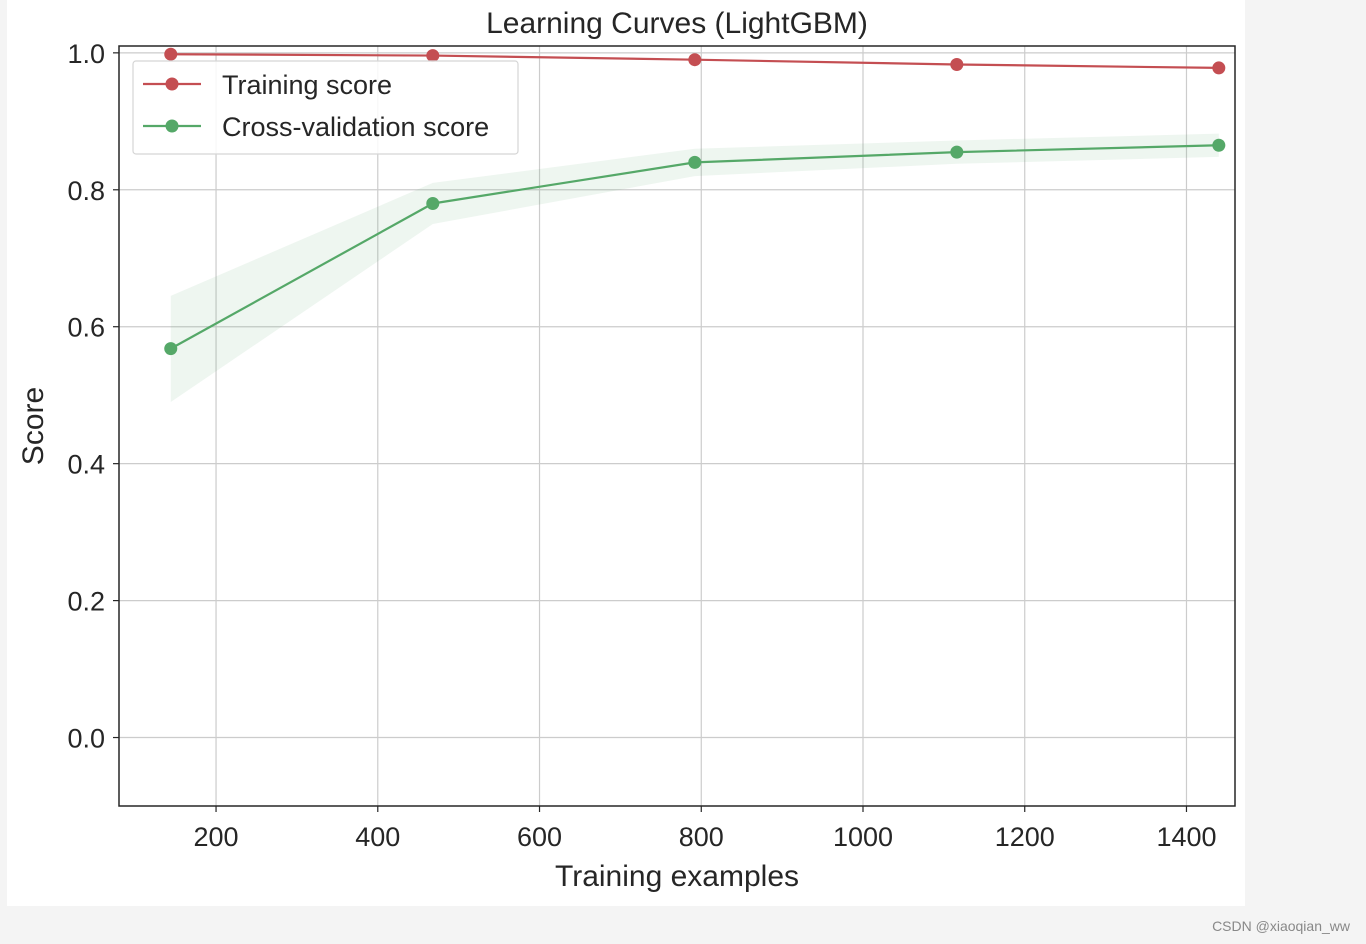 The image size is (1366, 944). What do you see at coordinates (307, 85) in the screenshot?
I see `training-legend-label: Training score` at bounding box center [307, 85].